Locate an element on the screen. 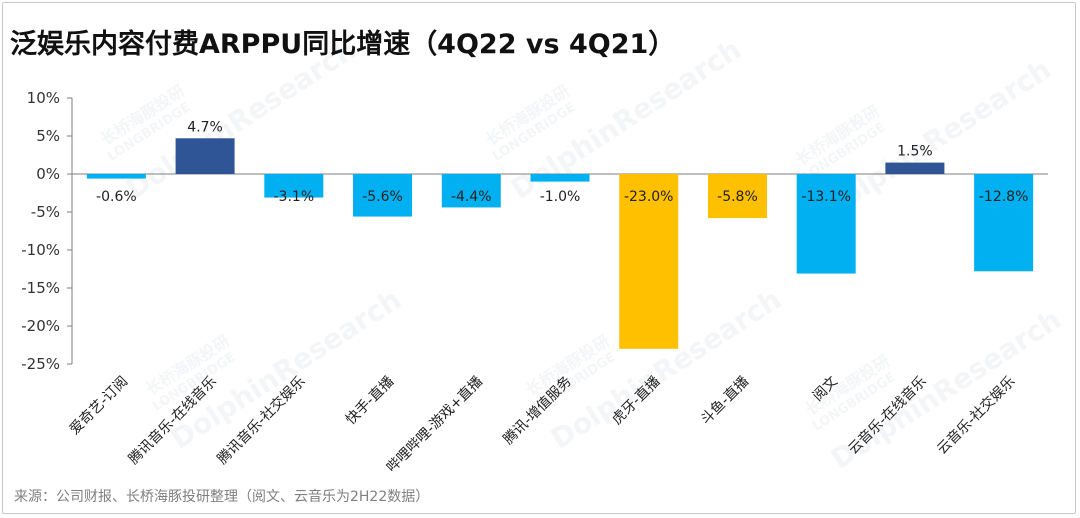 The height and width of the screenshot is (518, 1080). y-tick-label: 5% is located at coordinates (48, 136).